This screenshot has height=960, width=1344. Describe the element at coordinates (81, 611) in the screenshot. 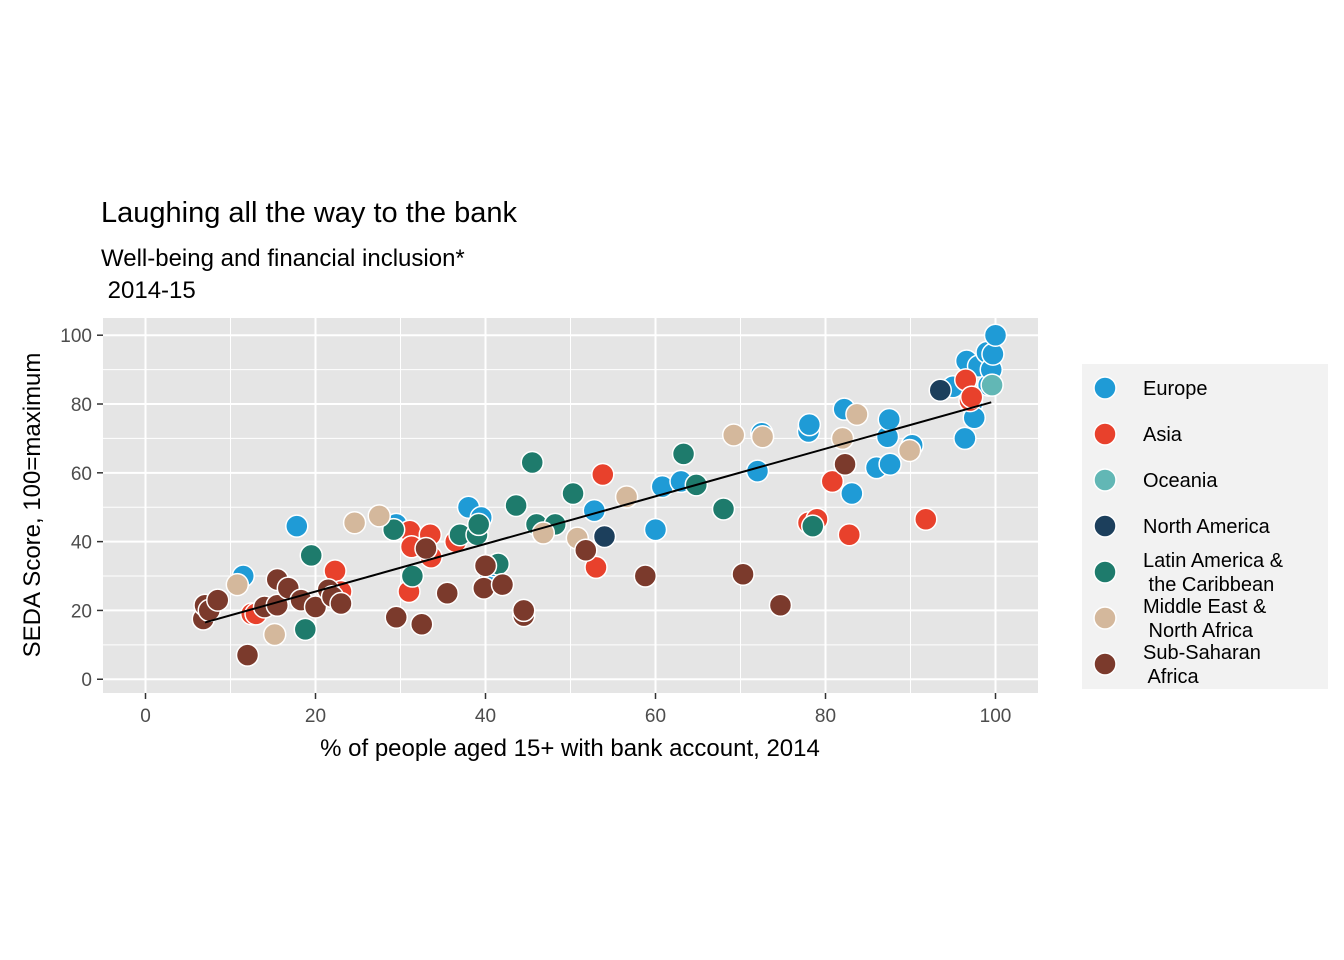

I see `y-tick-label: 20` at that location.